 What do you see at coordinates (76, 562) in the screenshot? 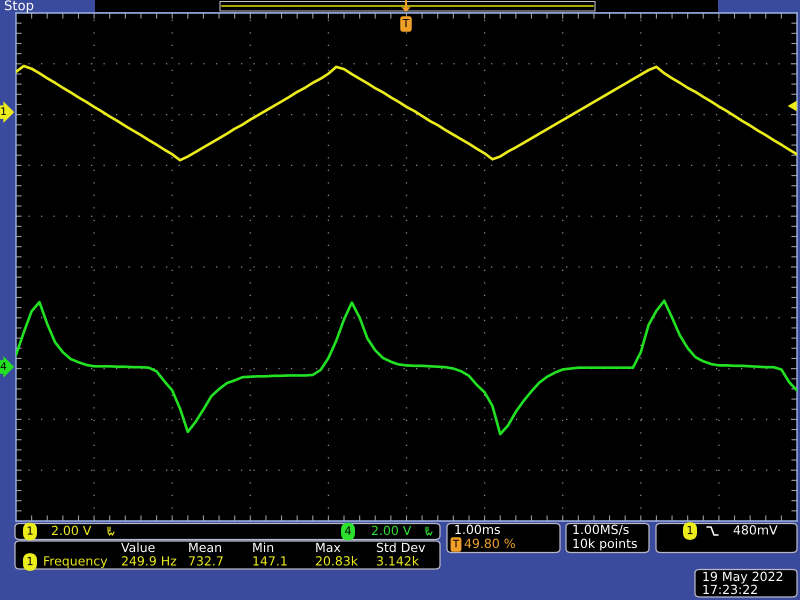
I see `text: Frequency` at bounding box center [76, 562].